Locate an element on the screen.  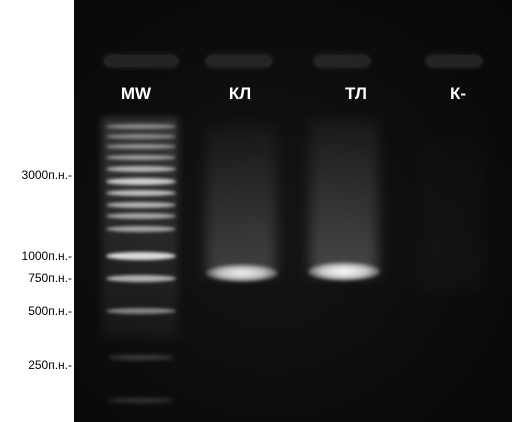
sample-tl-smear is located at coordinates (344, 197).